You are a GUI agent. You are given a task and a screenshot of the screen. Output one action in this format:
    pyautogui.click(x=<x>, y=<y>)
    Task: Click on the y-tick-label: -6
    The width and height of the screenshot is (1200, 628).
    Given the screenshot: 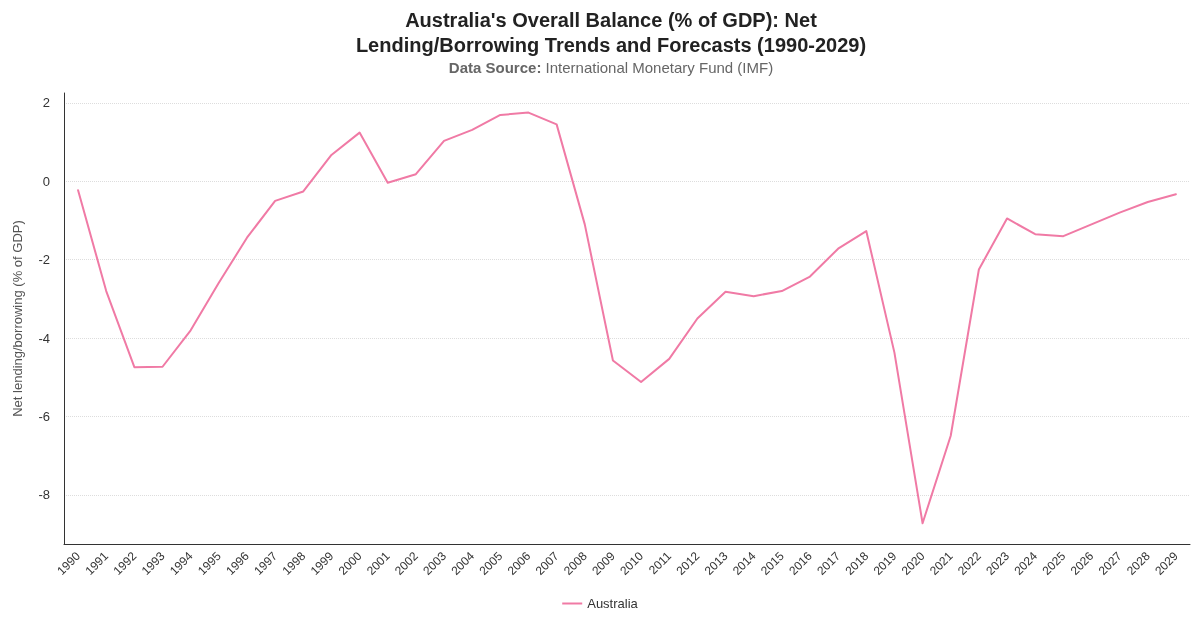 What is the action you would take?
    pyautogui.click(x=44, y=417)
    